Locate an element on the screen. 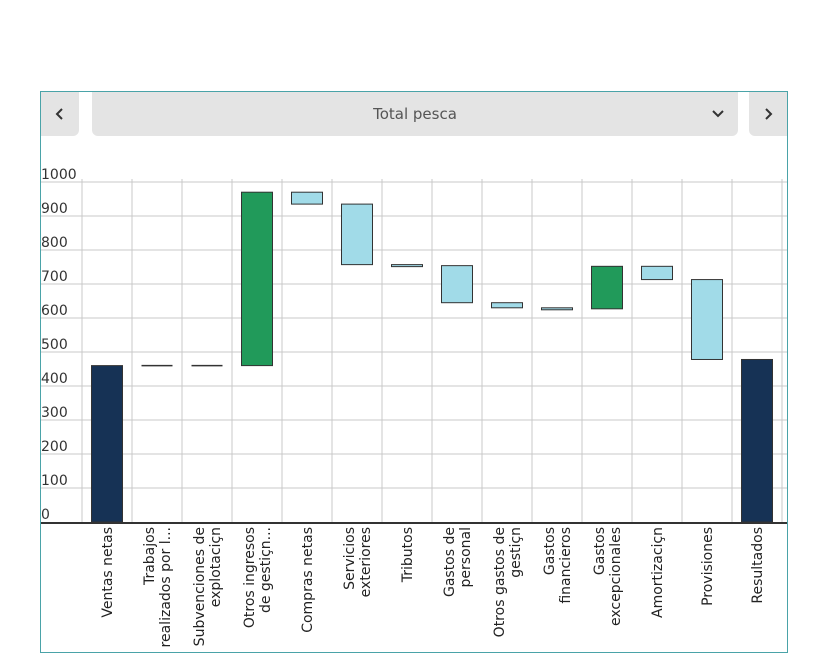 The image size is (826, 665). y-tick-label: 0 is located at coordinates (45, 515).